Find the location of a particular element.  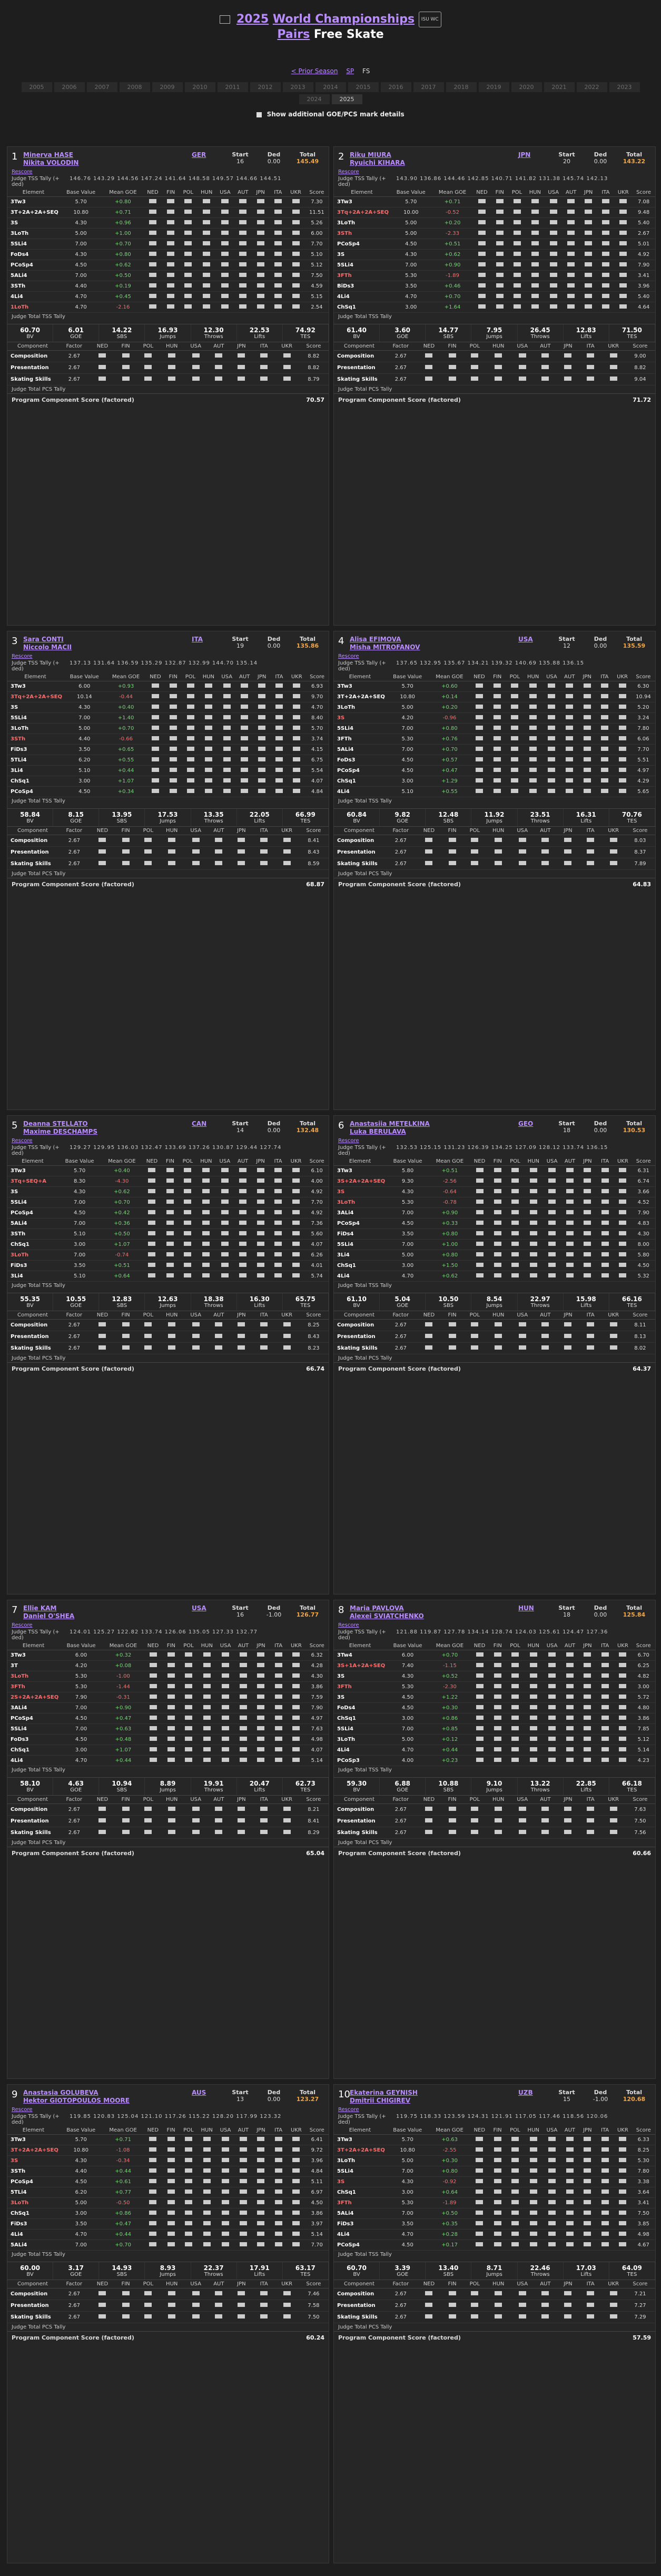

nation: GER is located at coordinates (199, 154).